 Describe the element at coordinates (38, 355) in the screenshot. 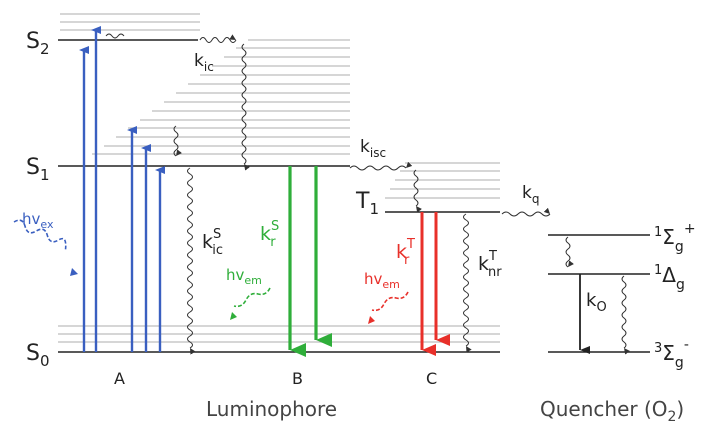

I see `s0-label: S0` at that location.